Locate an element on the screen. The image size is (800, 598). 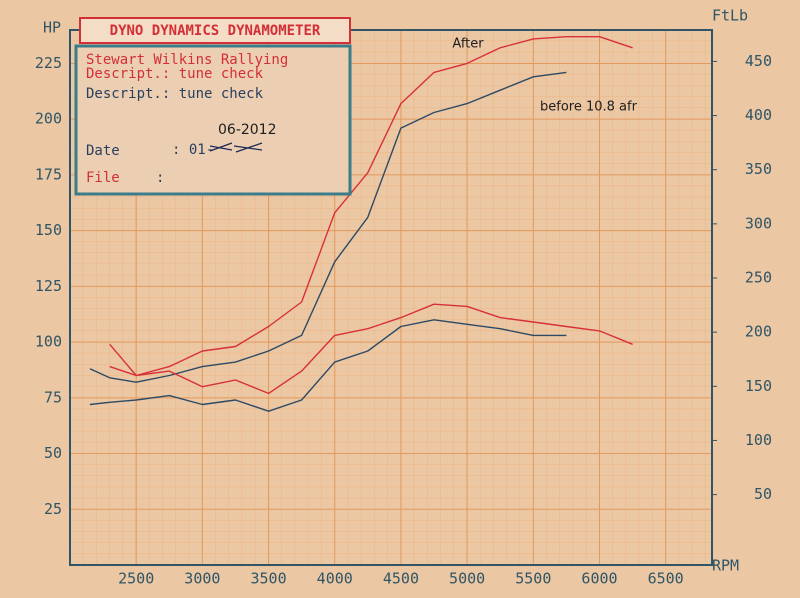
info-title-box is located at coordinates (215, 30).